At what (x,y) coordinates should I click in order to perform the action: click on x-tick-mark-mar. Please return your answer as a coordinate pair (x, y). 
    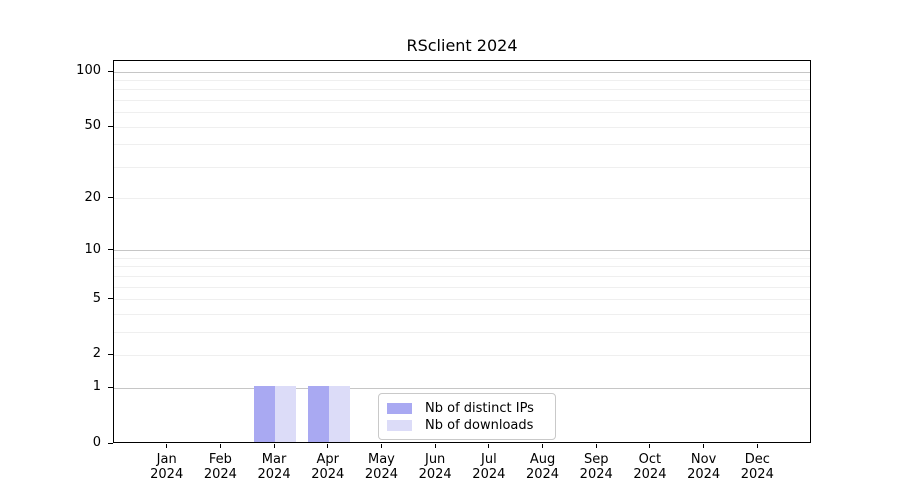
    Looking at the image, I should click on (274, 446).